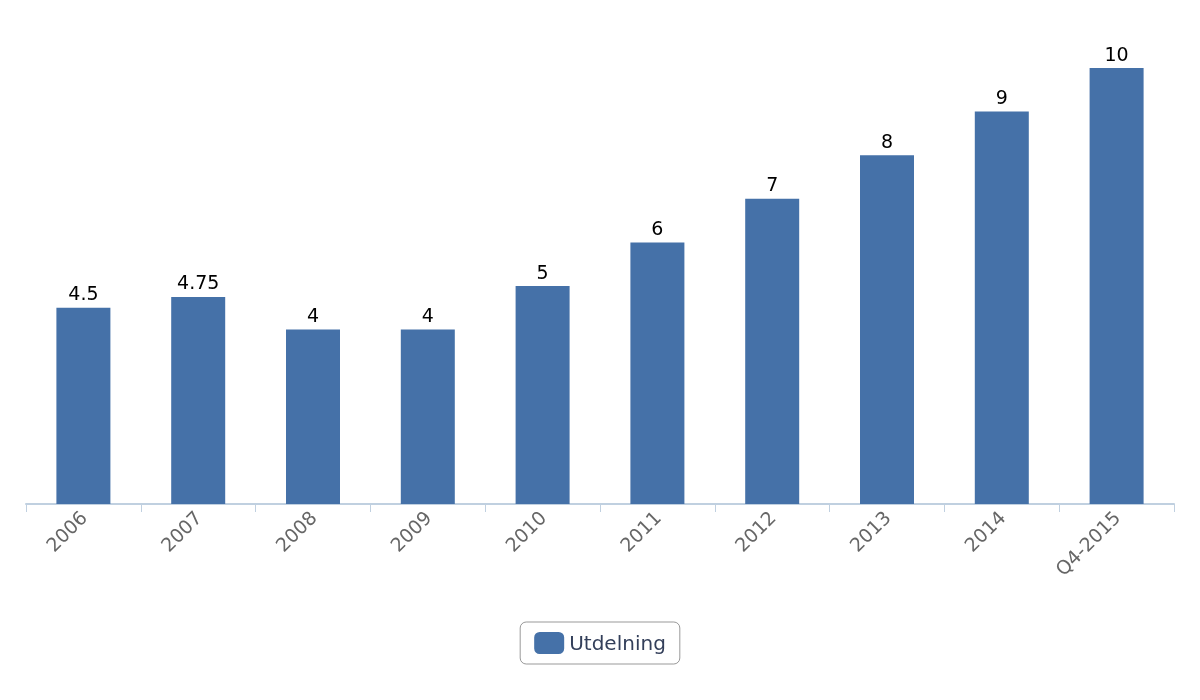 This screenshot has width=1200, height=700. Describe the element at coordinates (1001, 97) in the screenshot. I see `data-label: 9` at that location.